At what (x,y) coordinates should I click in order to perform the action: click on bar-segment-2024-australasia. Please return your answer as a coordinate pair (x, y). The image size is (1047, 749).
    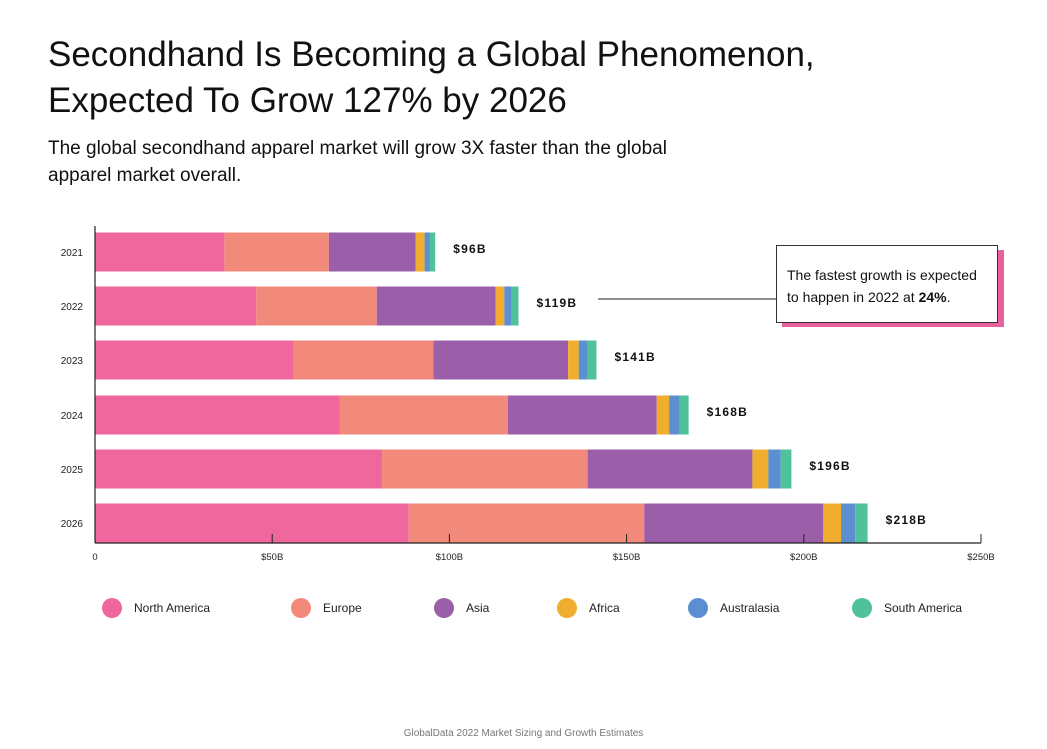
    Looking at the image, I should click on (674, 415).